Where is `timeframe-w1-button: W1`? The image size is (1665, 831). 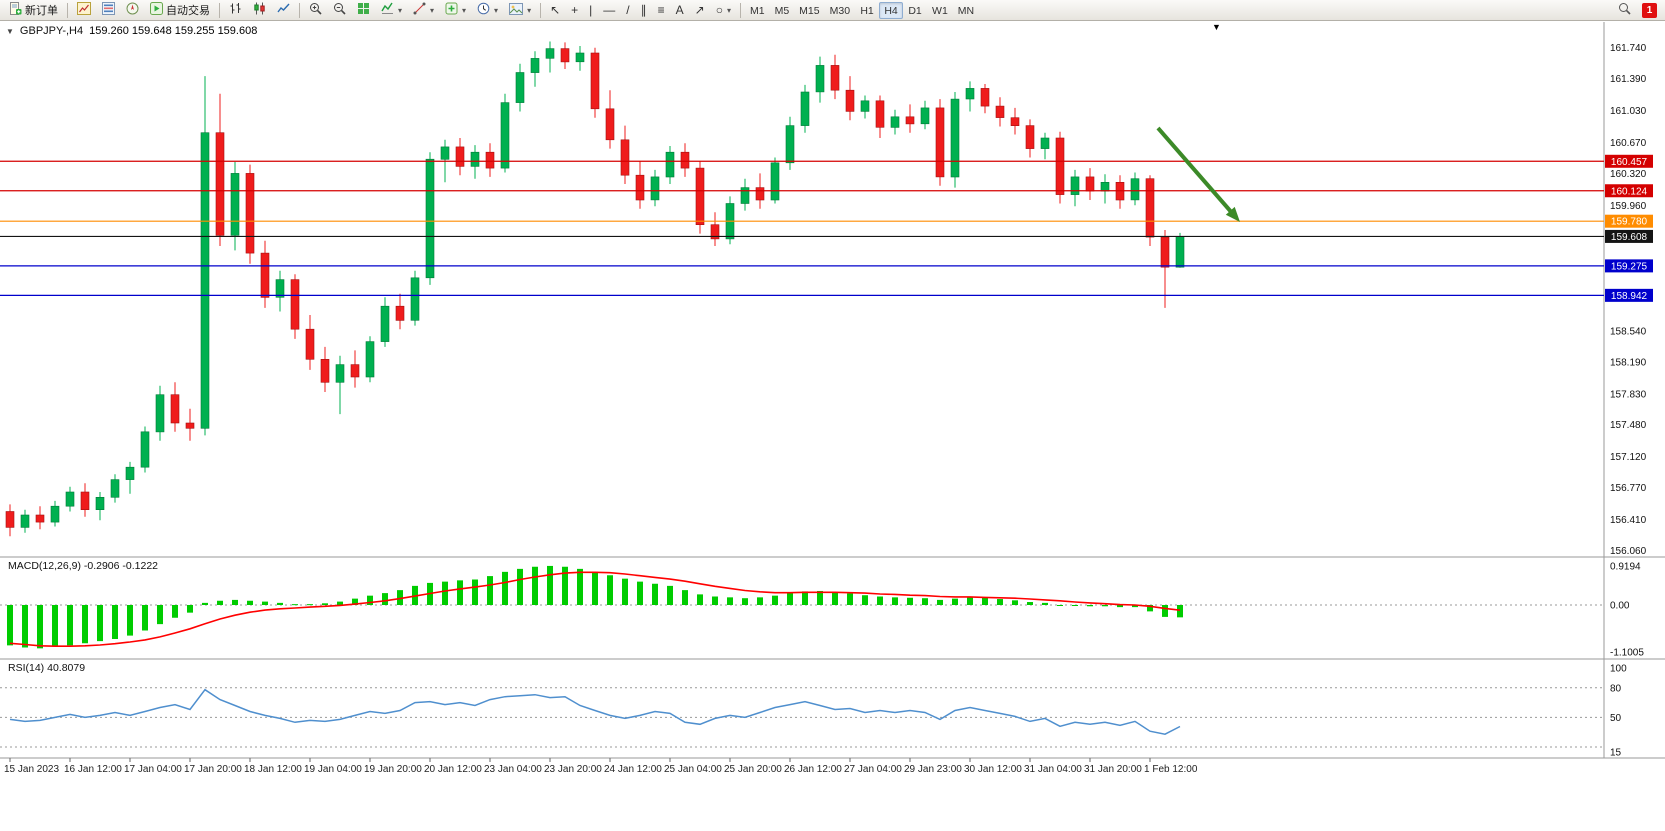
timeframe-w1-button: W1 is located at coordinates (940, 10).